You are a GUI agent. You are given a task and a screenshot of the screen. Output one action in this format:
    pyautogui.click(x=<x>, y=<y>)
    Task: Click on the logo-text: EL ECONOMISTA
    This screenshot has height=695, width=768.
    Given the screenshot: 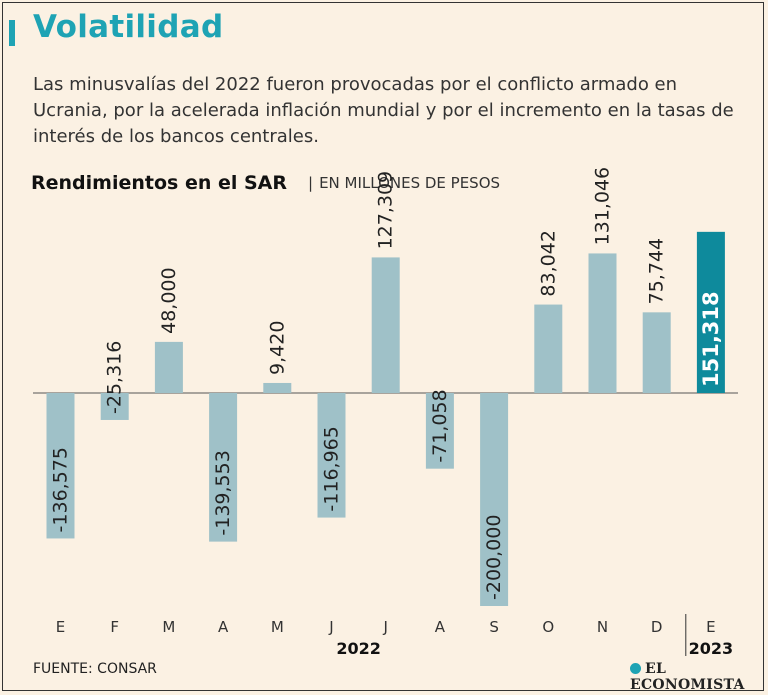 What is the action you would take?
    pyautogui.click(x=687, y=677)
    